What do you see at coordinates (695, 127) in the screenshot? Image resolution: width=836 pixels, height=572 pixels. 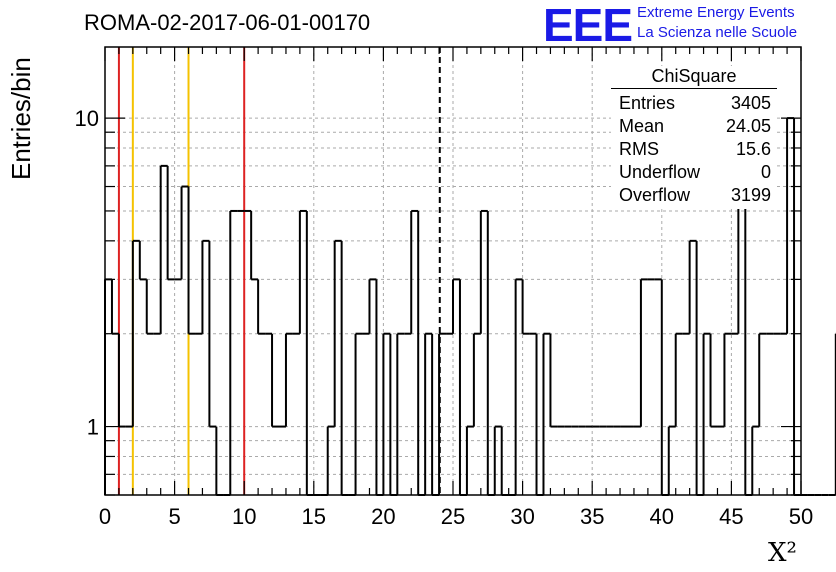 I see `stats-row-mean: Mean 24.05` at bounding box center [695, 127].